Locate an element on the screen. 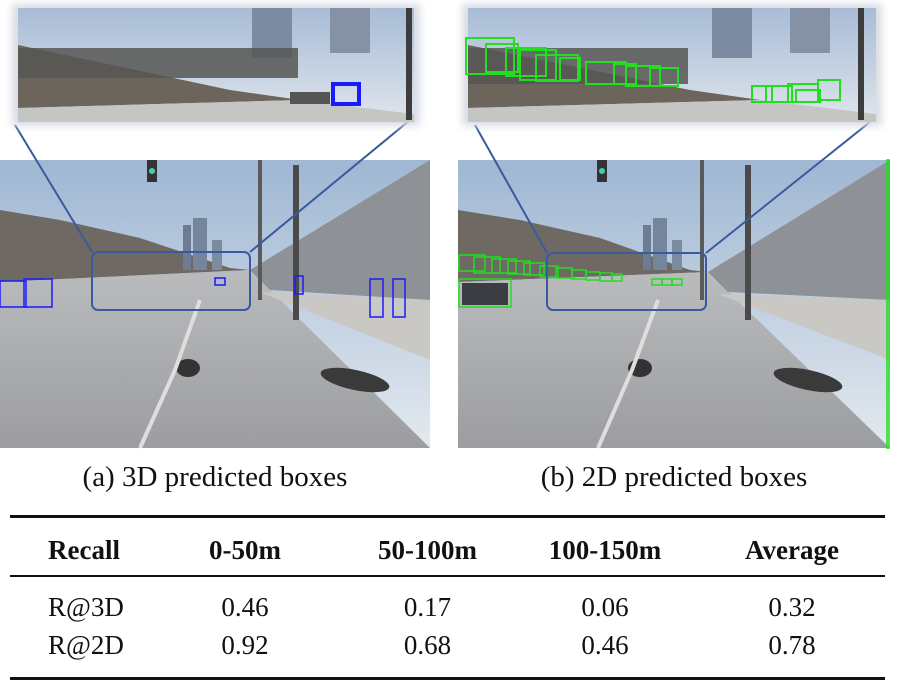  table-cell: 0.17 is located at coordinates (427, 607).